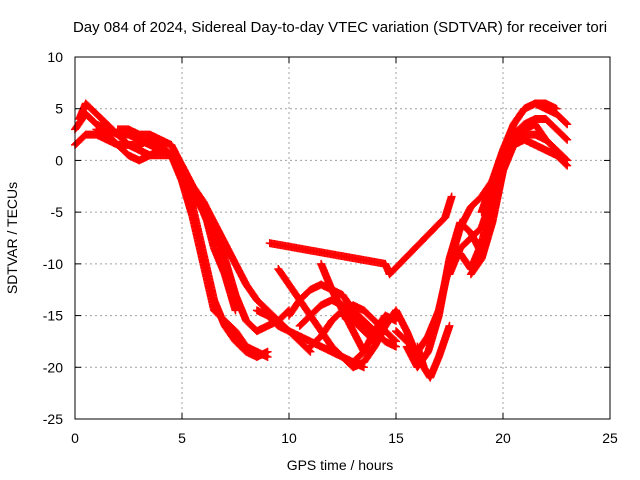 This screenshot has height=480, width=640. What do you see at coordinates (53, 419) in the screenshot?
I see `y-tick-label: -25` at bounding box center [53, 419].